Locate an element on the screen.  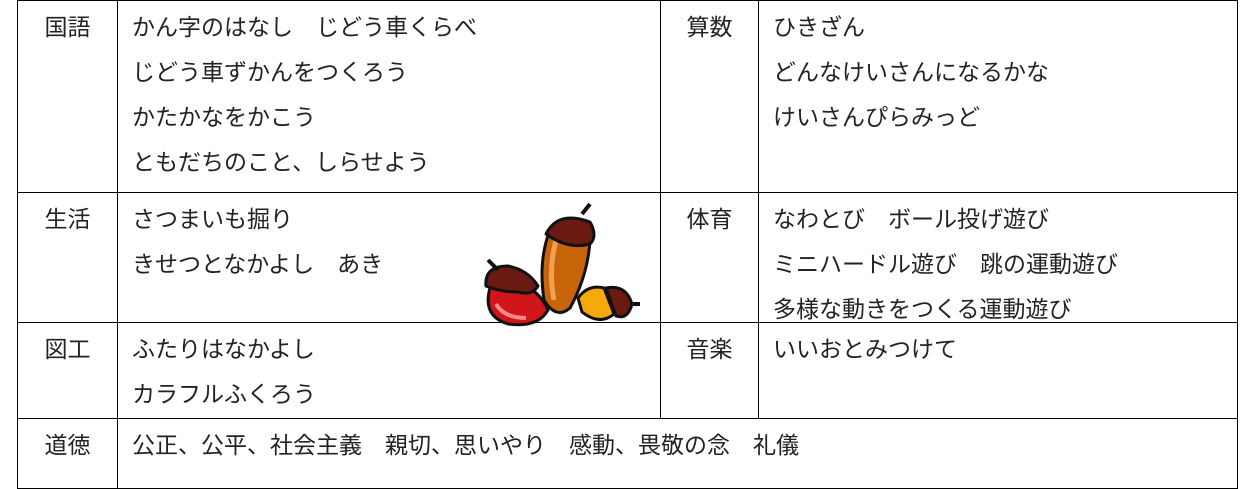
subject-label: 体育 is located at coordinates (709, 220).